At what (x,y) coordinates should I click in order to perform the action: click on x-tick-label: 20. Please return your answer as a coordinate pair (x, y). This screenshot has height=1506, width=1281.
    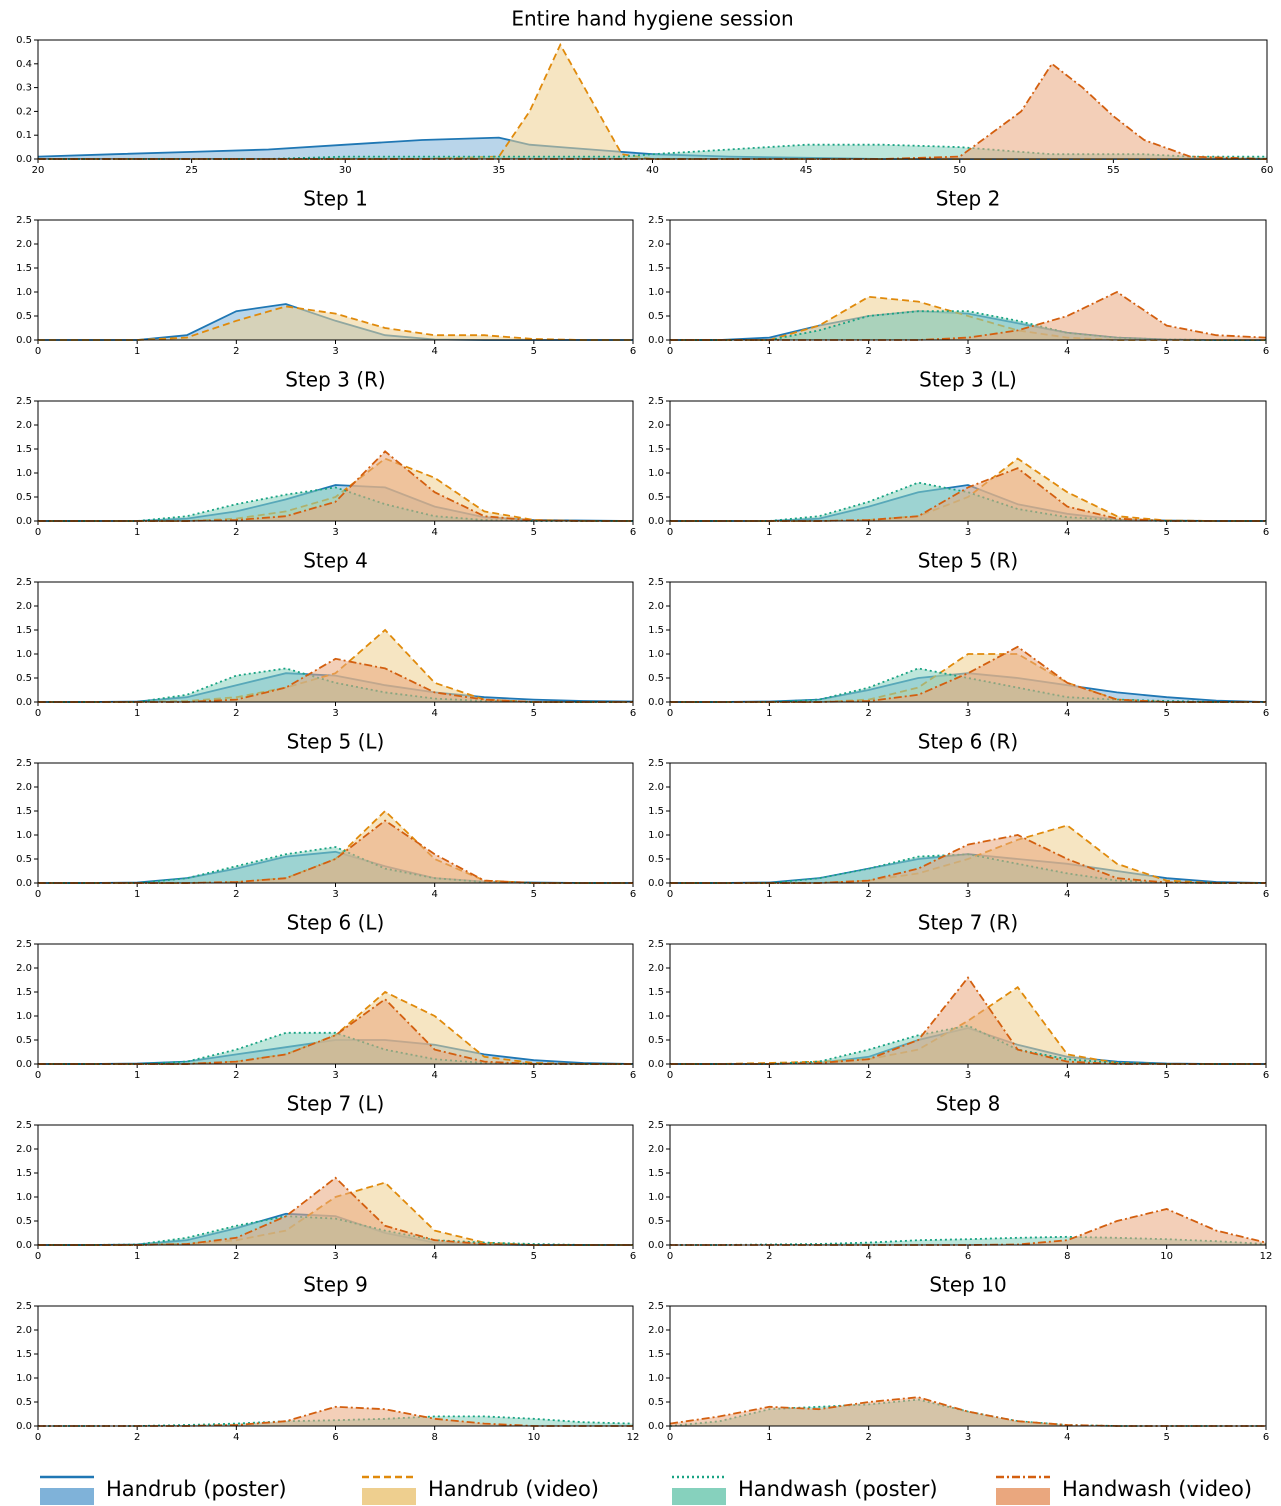
    Looking at the image, I should click on (38, 170).